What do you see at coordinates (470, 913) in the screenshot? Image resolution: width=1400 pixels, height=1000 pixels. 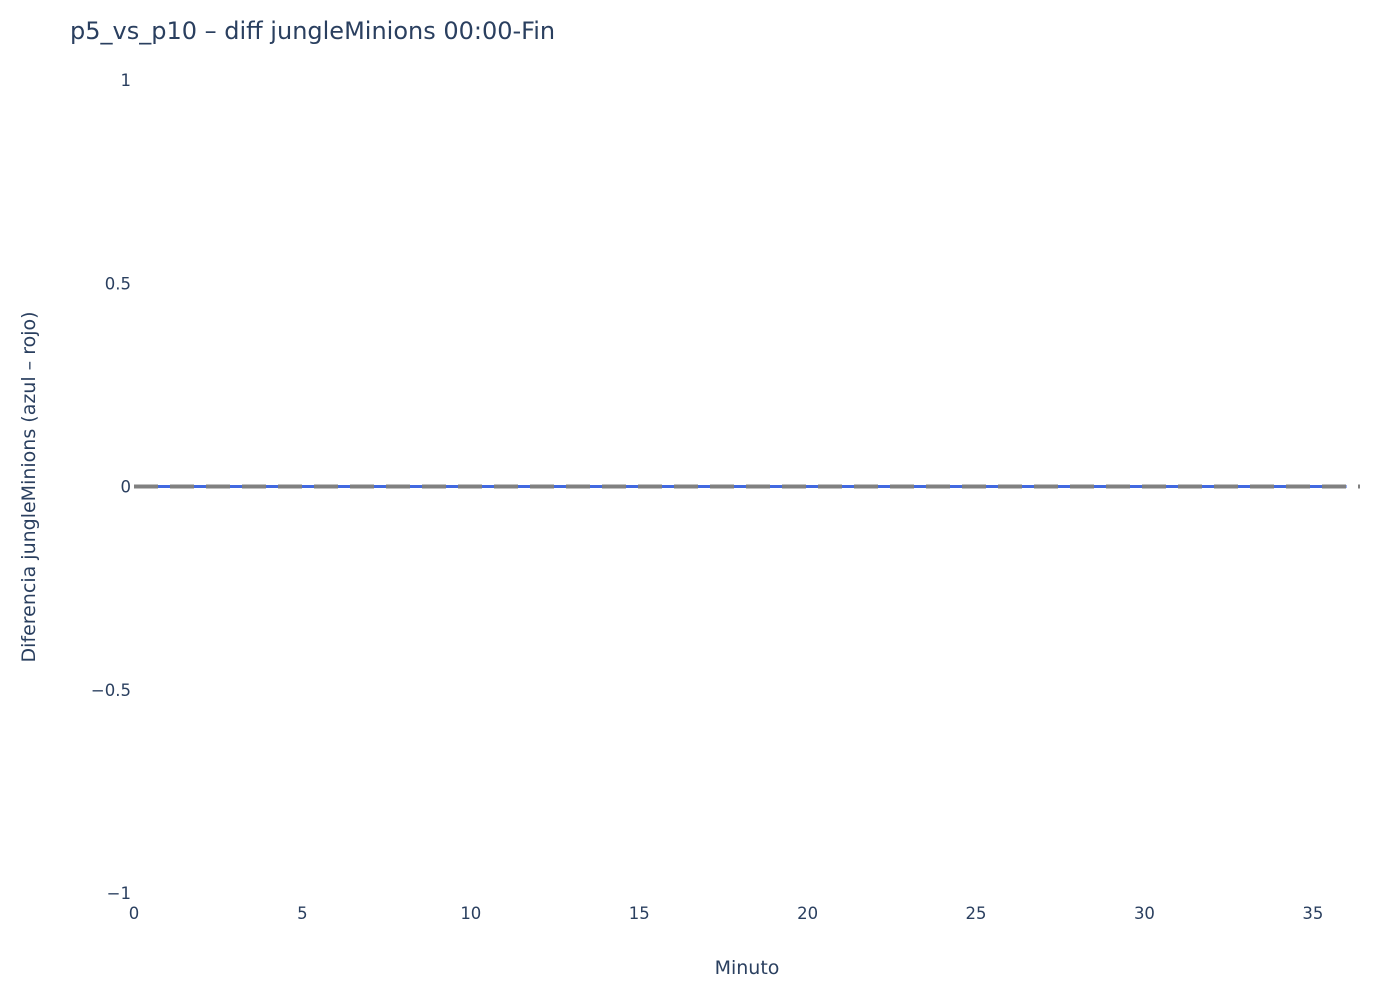 I see `x-tick-label: 10` at bounding box center [470, 913].